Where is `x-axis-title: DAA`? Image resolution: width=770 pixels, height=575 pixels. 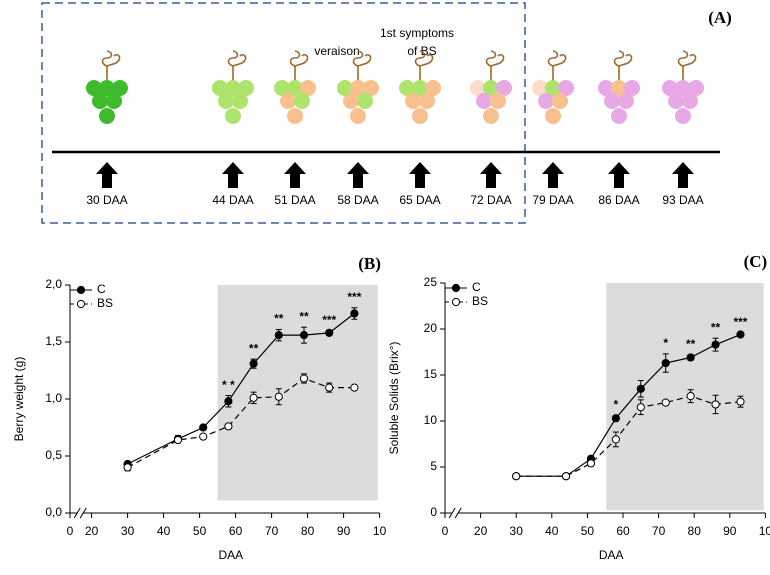 x-axis-title: DAA is located at coordinates (611, 555).